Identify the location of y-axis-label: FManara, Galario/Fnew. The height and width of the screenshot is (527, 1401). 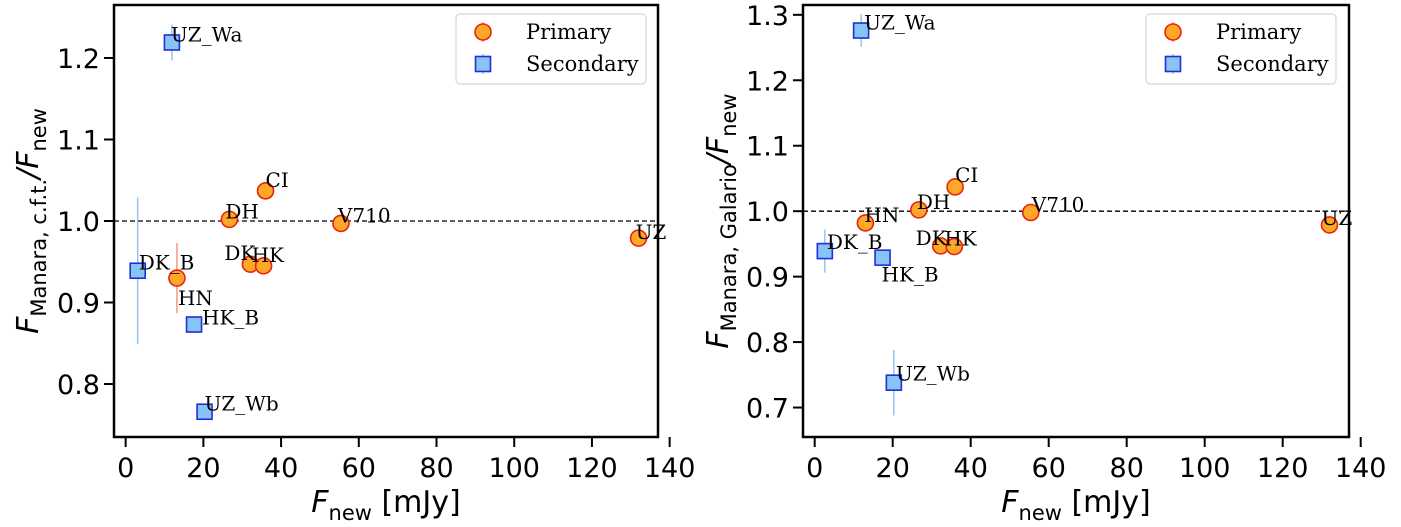
(721, 220).